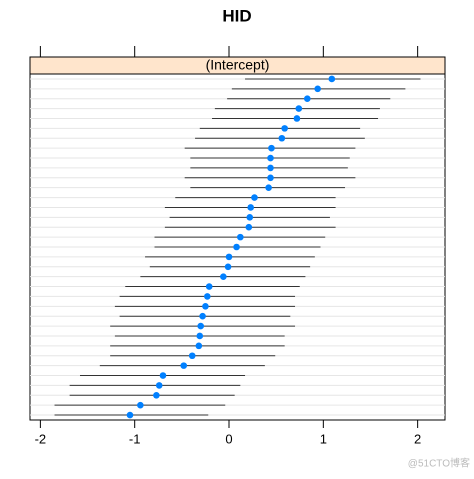 The image size is (474, 479). What do you see at coordinates (238, 65) in the screenshot?
I see `strip-label: (Intercept)` at bounding box center [238, 65].